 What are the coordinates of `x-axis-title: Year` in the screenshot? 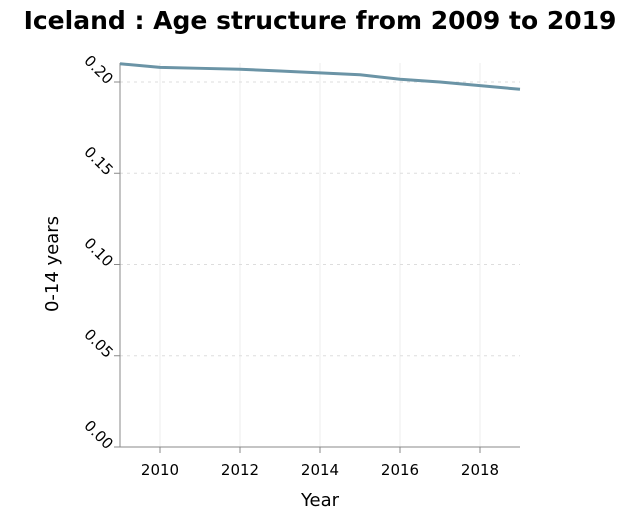 It's located at (320, 500).